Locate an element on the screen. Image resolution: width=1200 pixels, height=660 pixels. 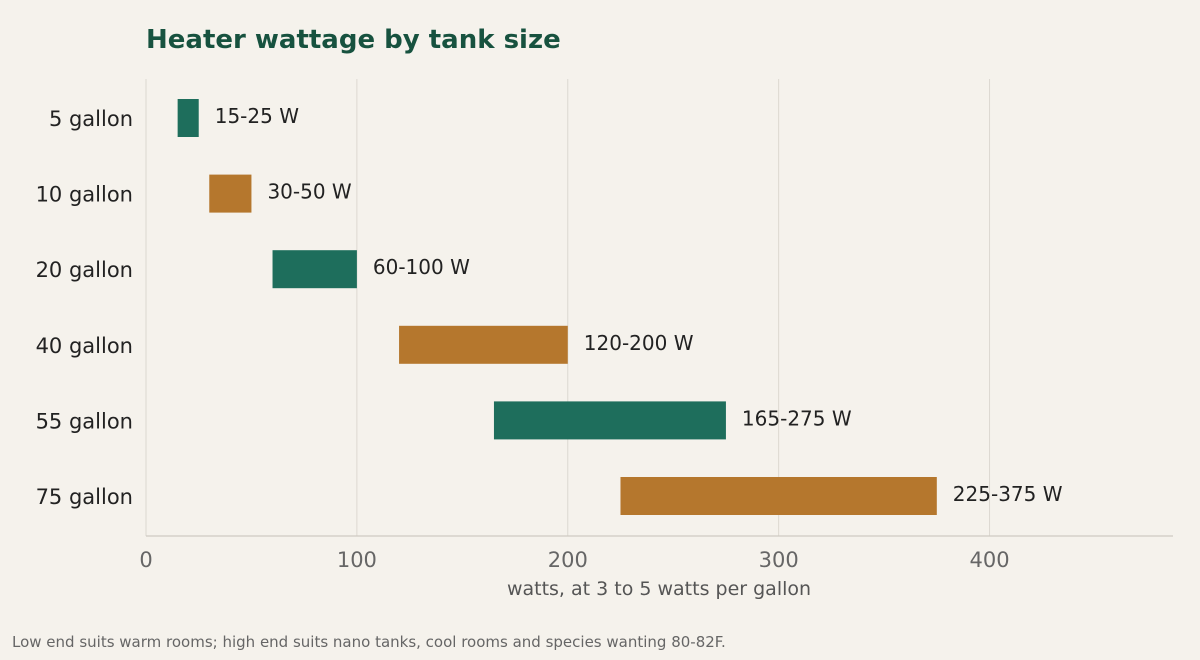
x-axis-title: watts, at 3 to 5 watts per gallon is located at coordinates (659, 589).